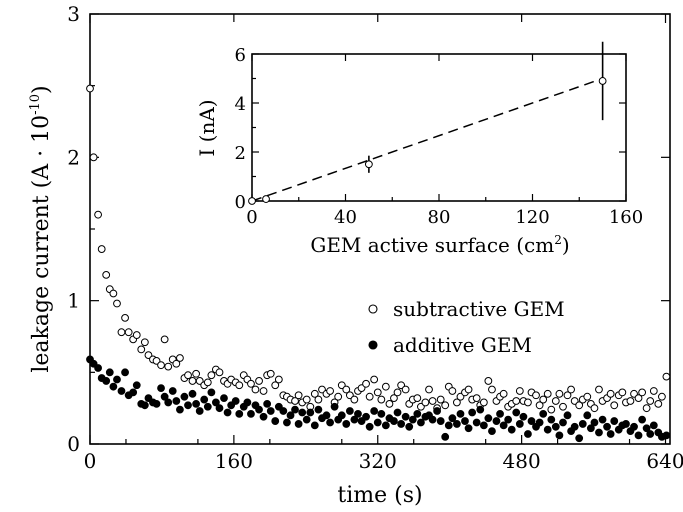 The image size is (683, 512). What do you see at coordinates (90, 461) in the screenshot?
I see `main-x-tick-label: 0` at bounding box center [90, 461].